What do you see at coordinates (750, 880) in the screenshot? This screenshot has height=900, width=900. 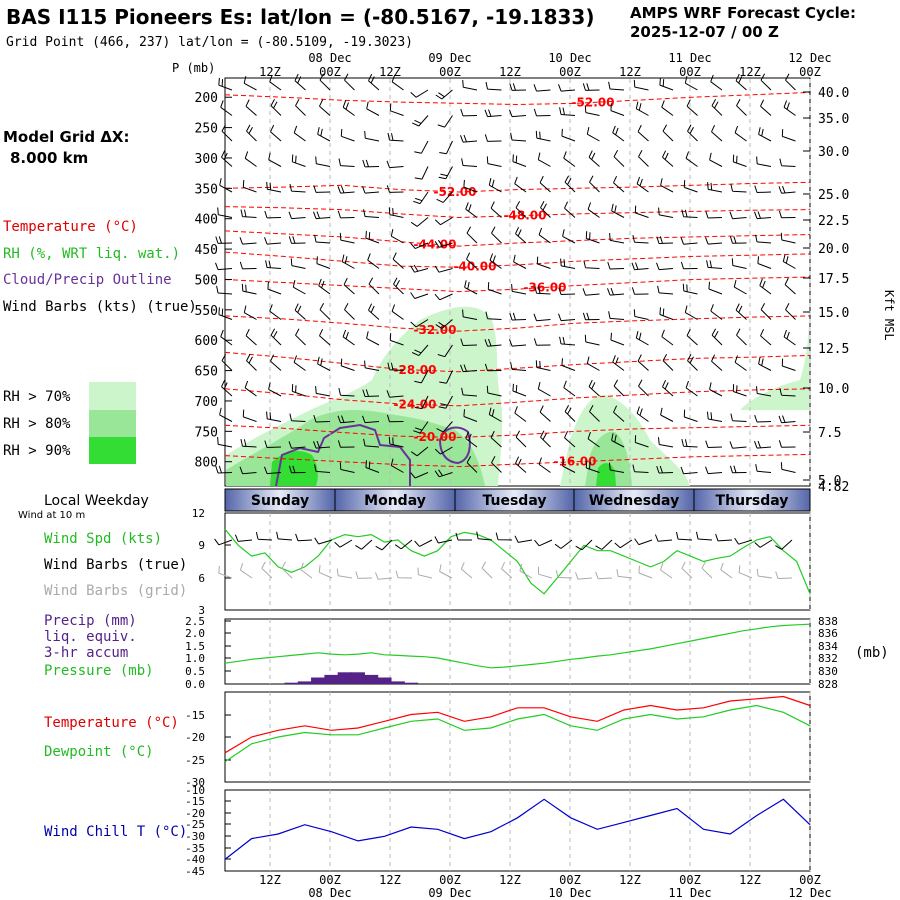 I see `bottom-hour-label: 12Z` at bounding box center [750, 880].